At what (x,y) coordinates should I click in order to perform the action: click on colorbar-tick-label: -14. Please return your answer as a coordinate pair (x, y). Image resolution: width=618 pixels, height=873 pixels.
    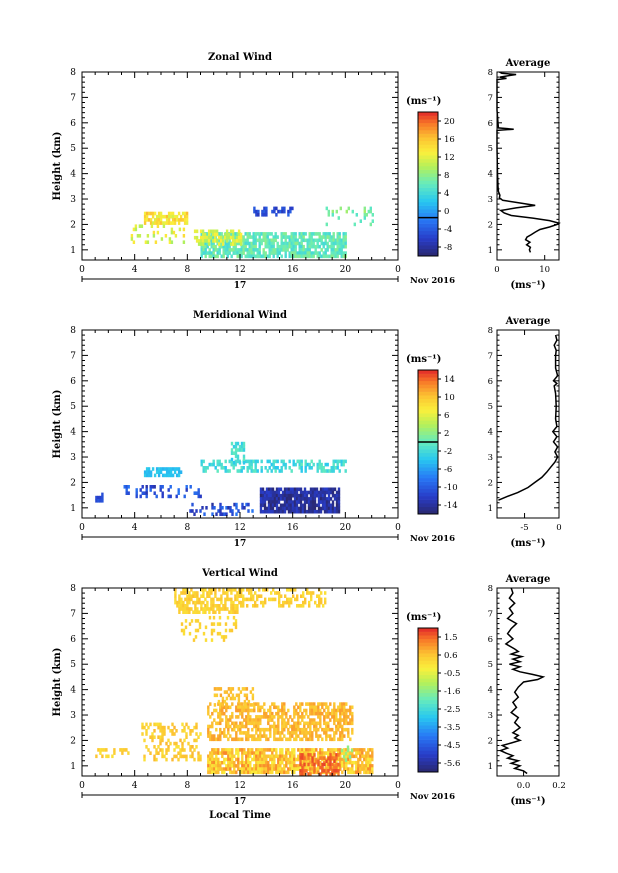
    Looking at the image, I should click on (451, 506).